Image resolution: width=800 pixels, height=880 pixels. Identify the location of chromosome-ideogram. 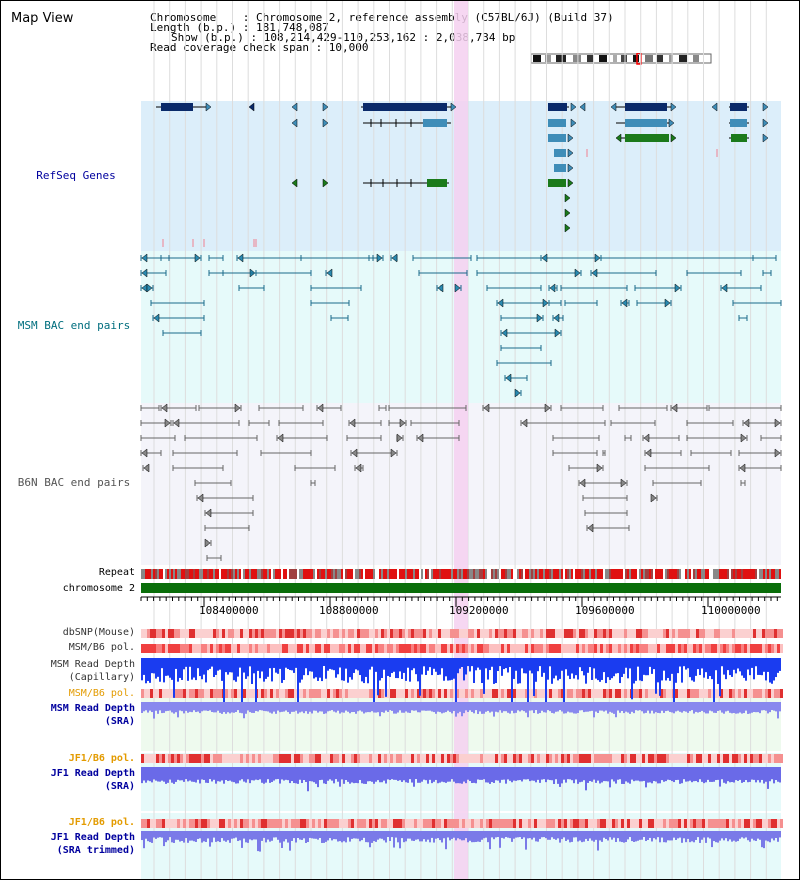
(622, 59).